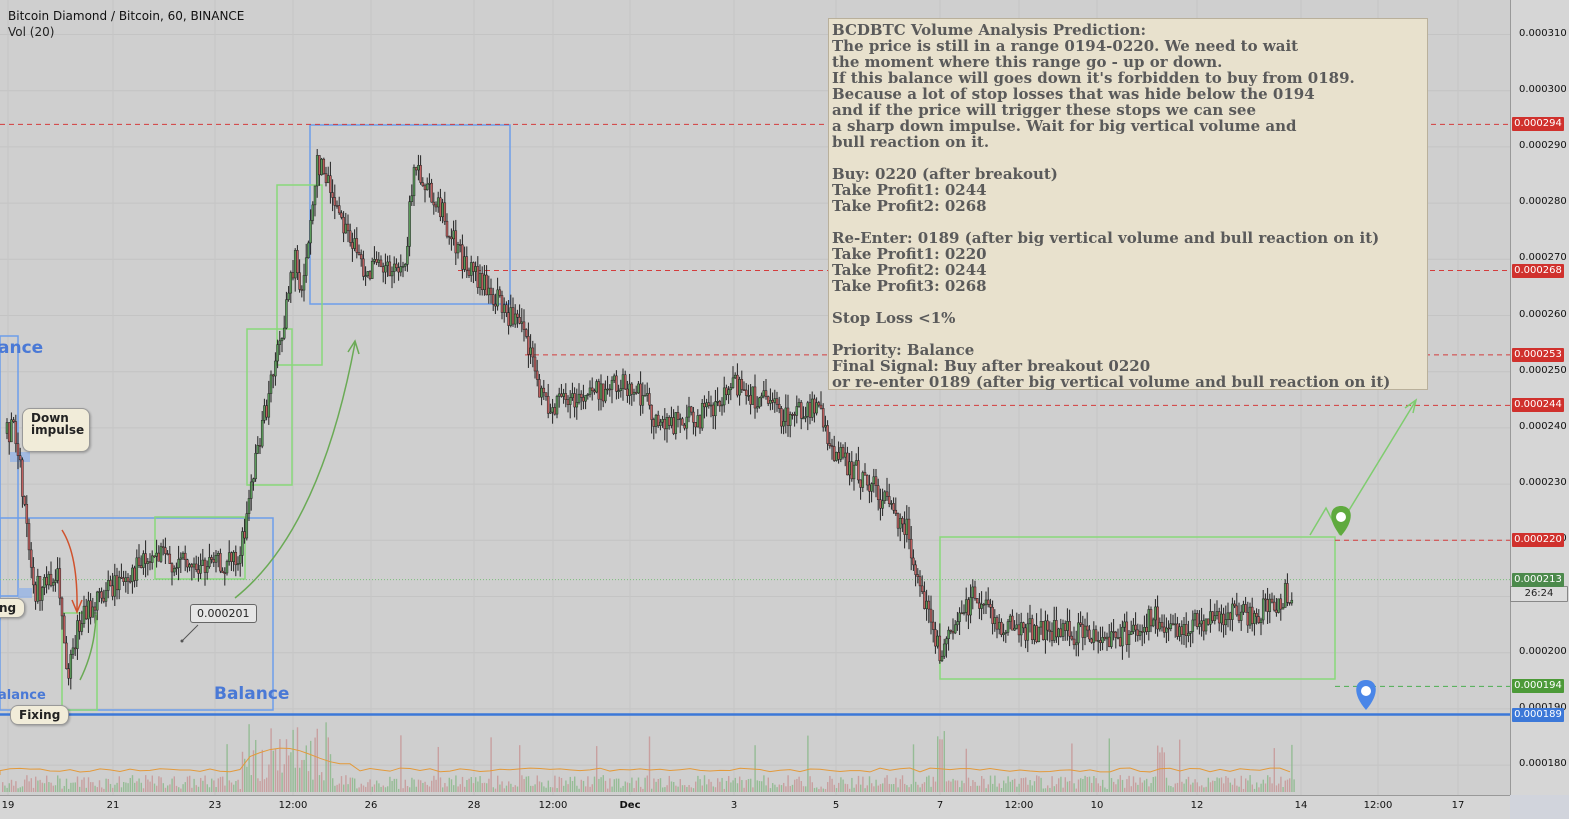 This screenshot has width=1569, height=819. Describe the element at coordinates (56, 430) in the screenshot. I see `down-impulse-bubble: Down impulse` at that location.